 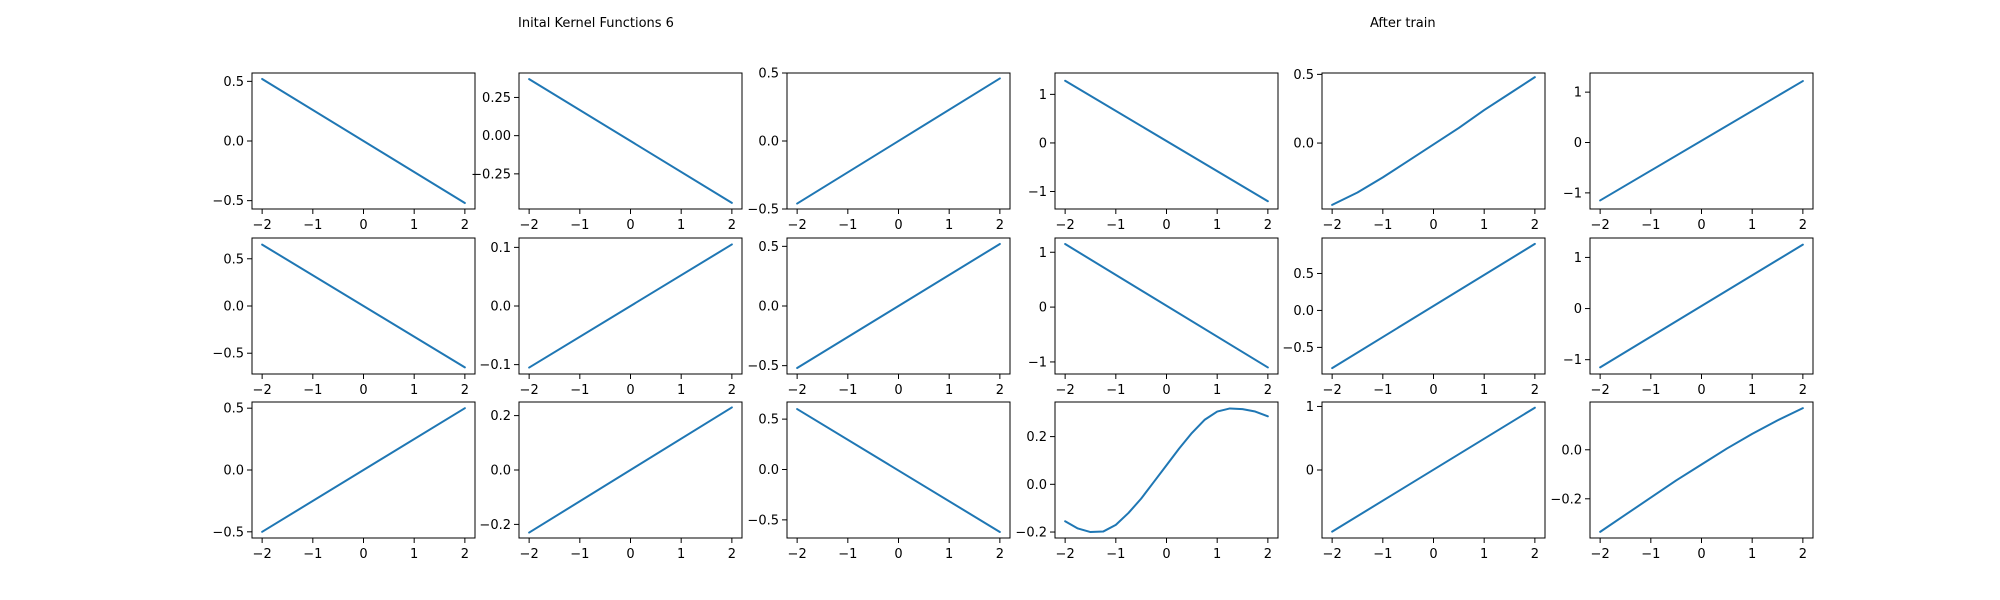 What do you see at coordinates (607, 152) in the screenshot?
I see `subplot-2: −2 −1 0 1 2 −0.25 0.00 0.25` at bounding box center [607, 152].